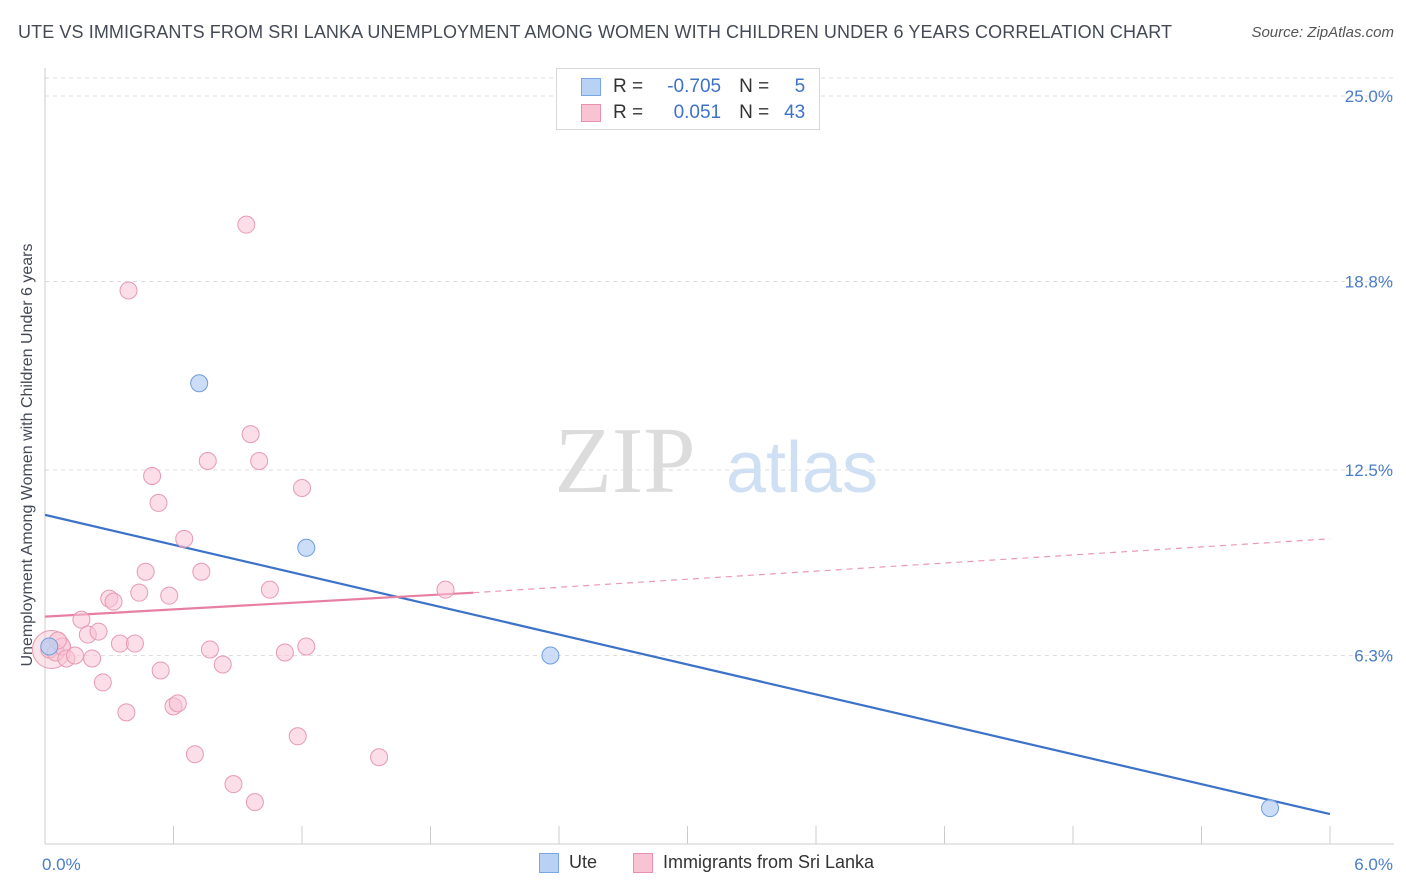  What do you see at coordinates (625, 461) in the screenshot?
I see `watermark-zip: ZIP` at bounding box center [625, 461].